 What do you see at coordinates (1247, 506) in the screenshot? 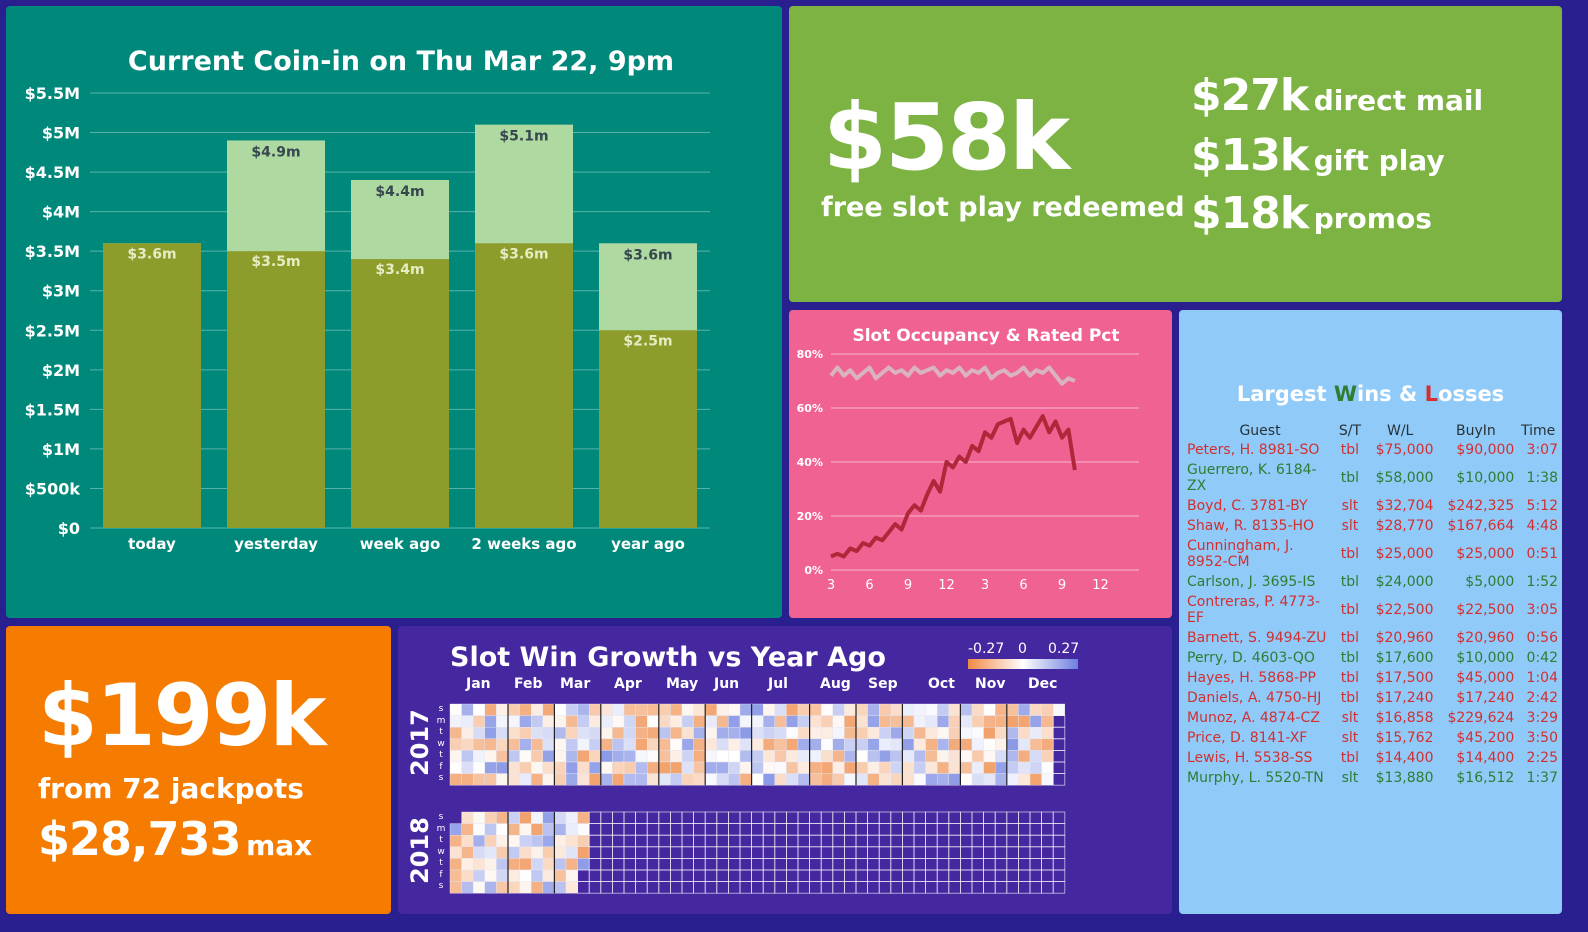
I see `guest-cell: Boyd, C. 3781-BY` at bounding box center [1247, 506].